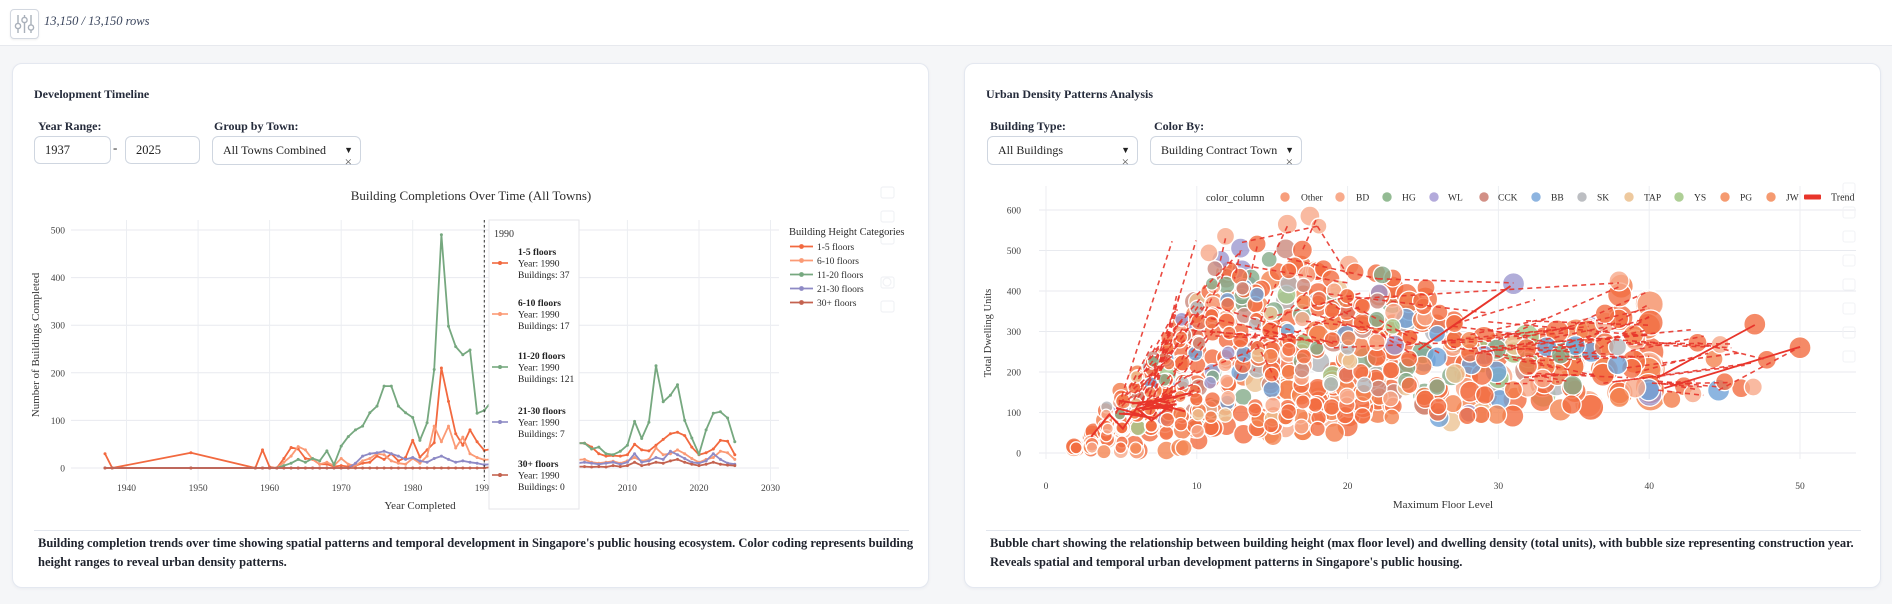 This screenshot has height=604, width=1892. Describe the element at coordinates (541, 435) in the screenshot. I see `svg-text: Buildings: 7` at that location.